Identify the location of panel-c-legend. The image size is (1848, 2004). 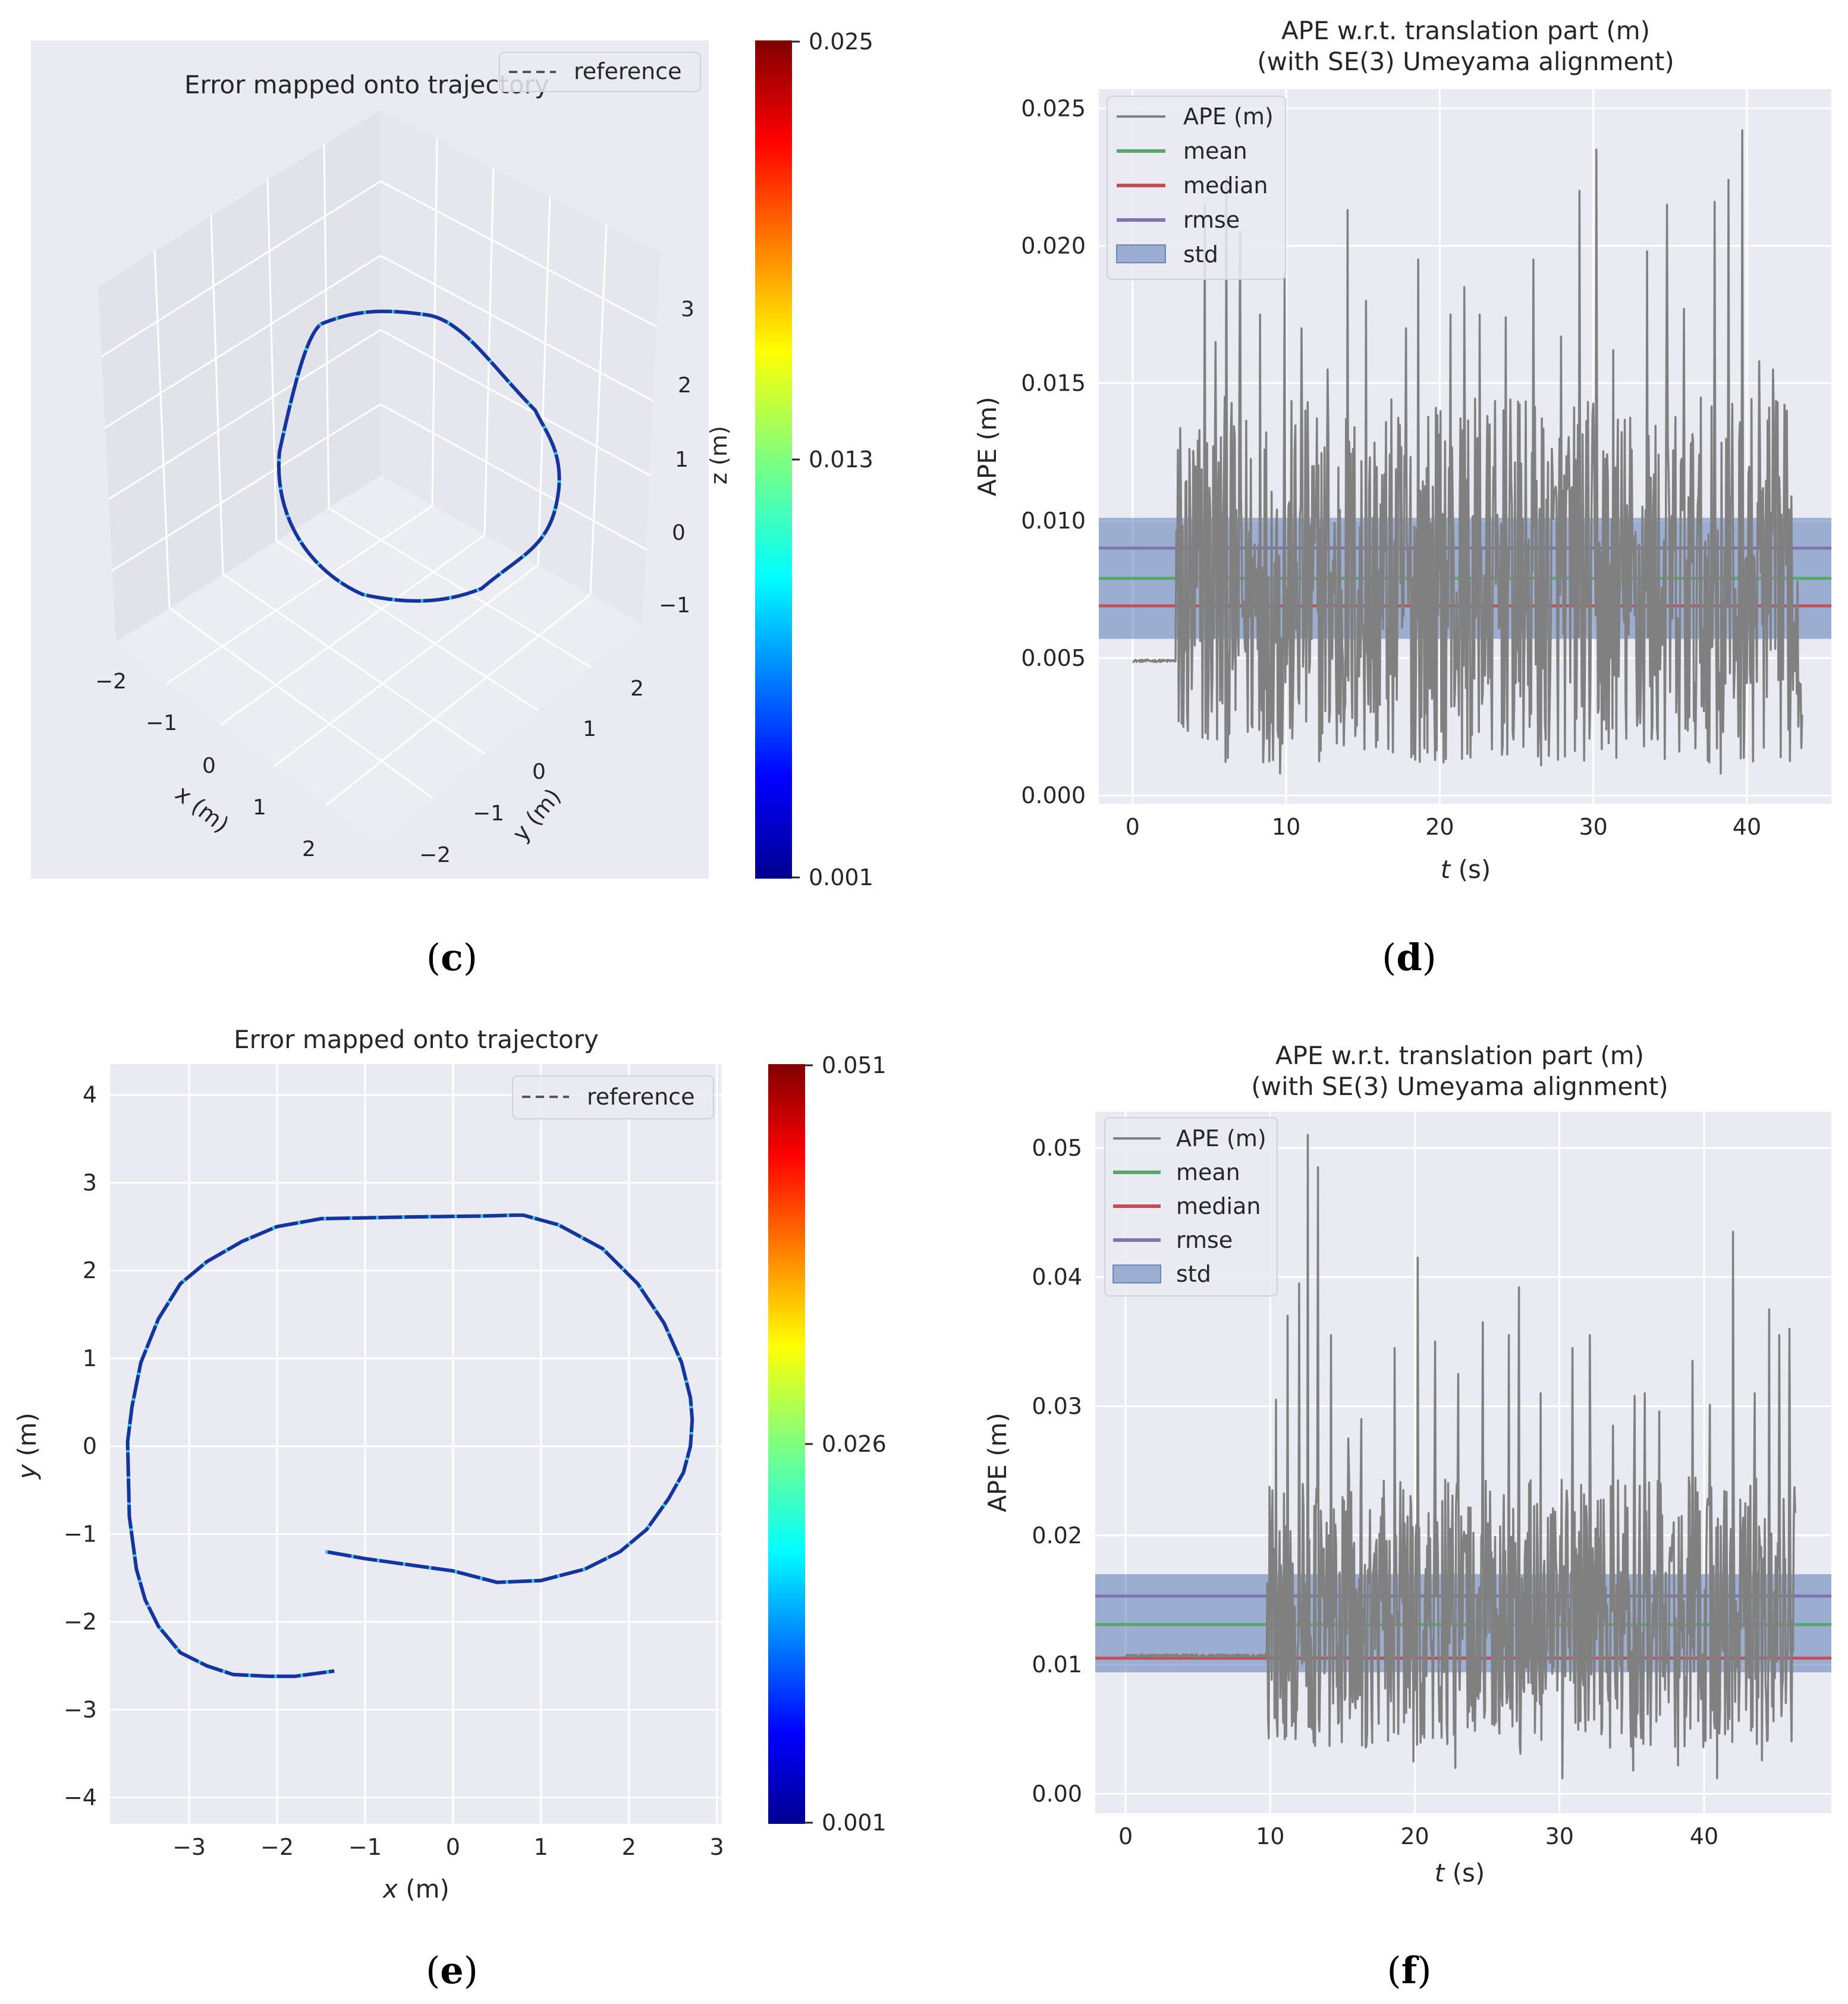
(600, 72).